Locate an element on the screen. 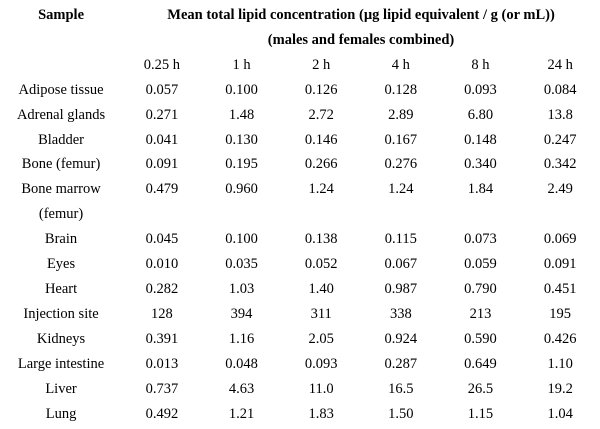  row-label: Adrenal glands is located at coordinates (61, 115).